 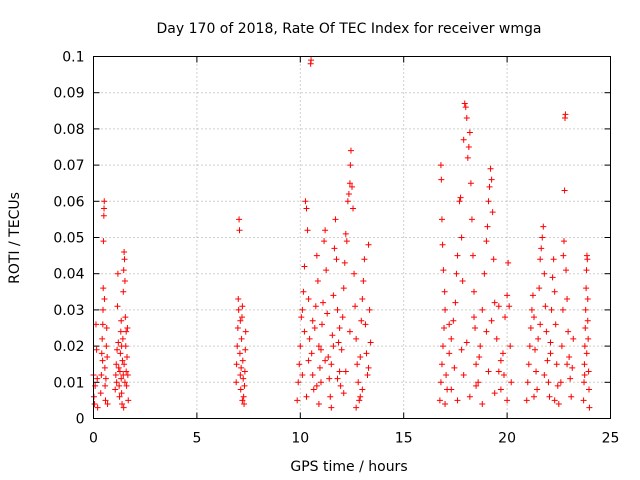 What do you see at coordinates (404, 439) in the screenshot?
I see `x-tick-label: 15` at bounding box center [404, 439].